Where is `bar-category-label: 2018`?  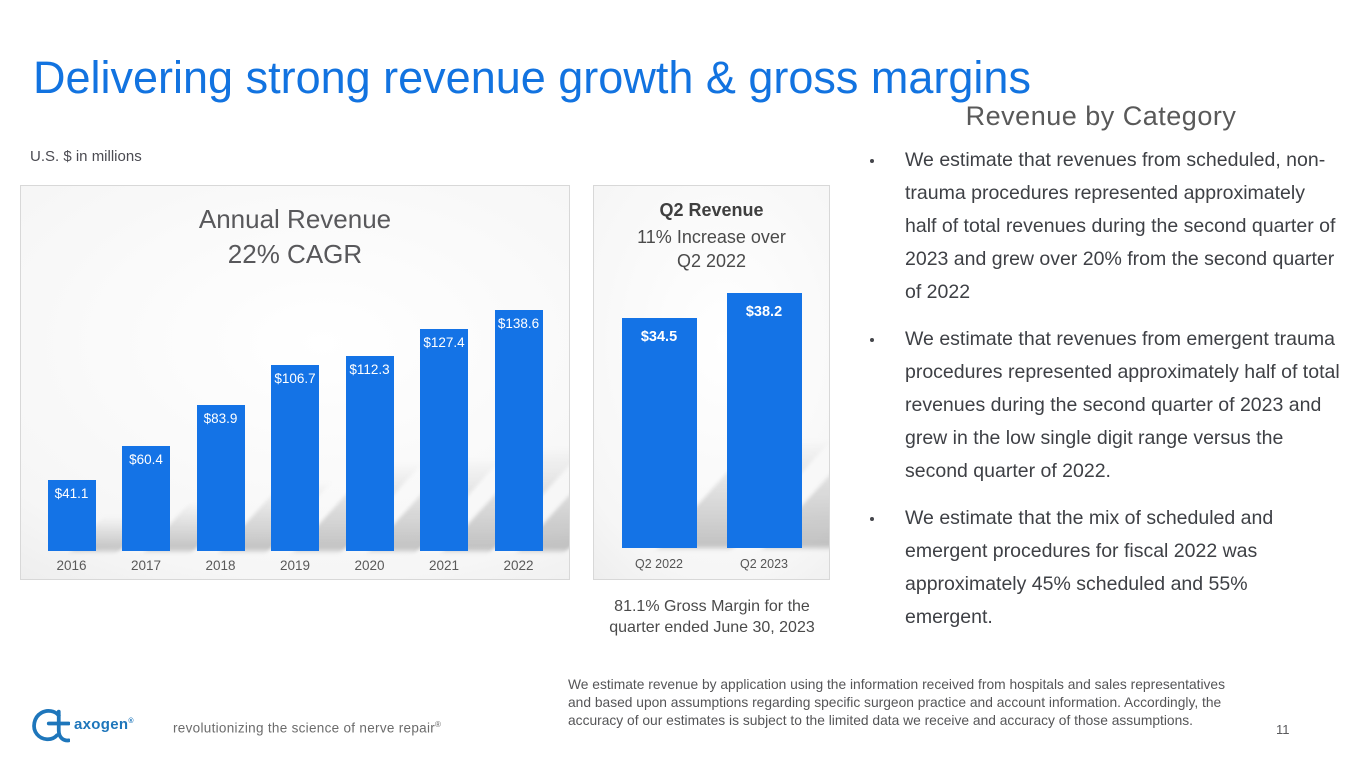
bar-category-label: 2018 is located at coordinates (220, 565).